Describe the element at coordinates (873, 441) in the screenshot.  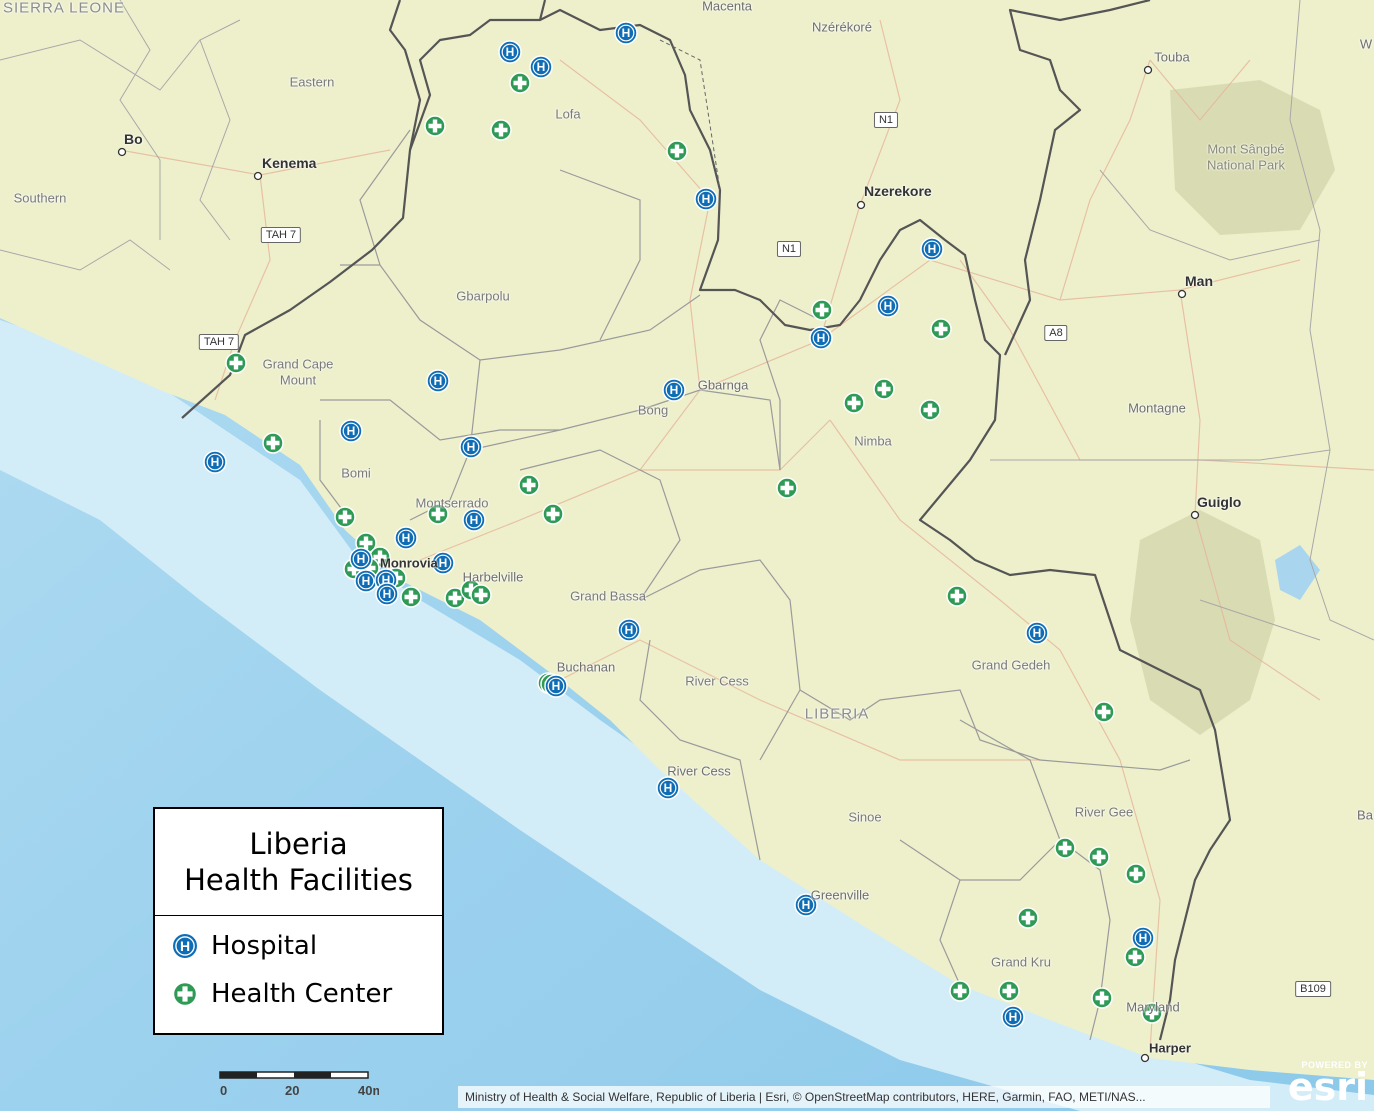
I see `label-nimba: Nimba` at that location.